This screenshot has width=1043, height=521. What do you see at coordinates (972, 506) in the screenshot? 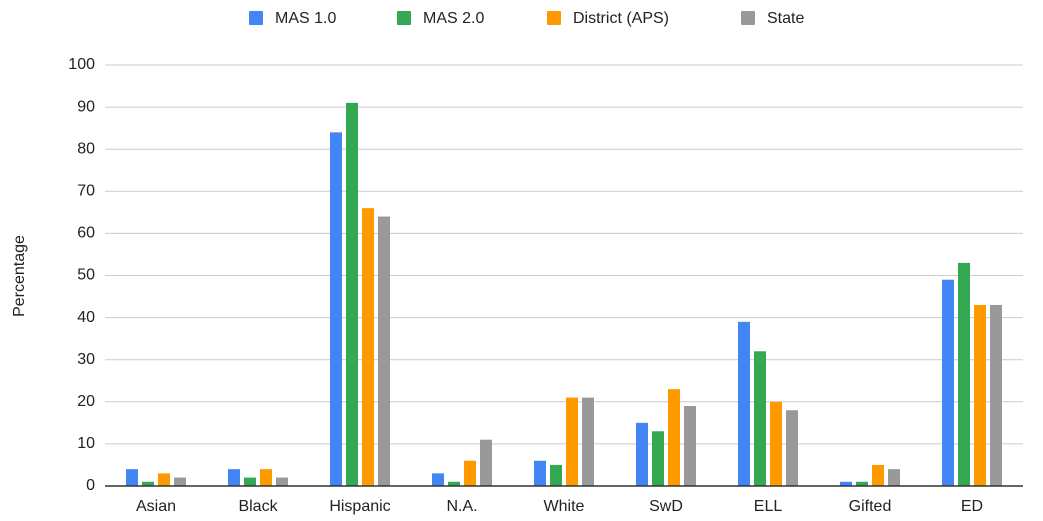
I see `x-tick-label: ED` at bounding box center [972, 506].